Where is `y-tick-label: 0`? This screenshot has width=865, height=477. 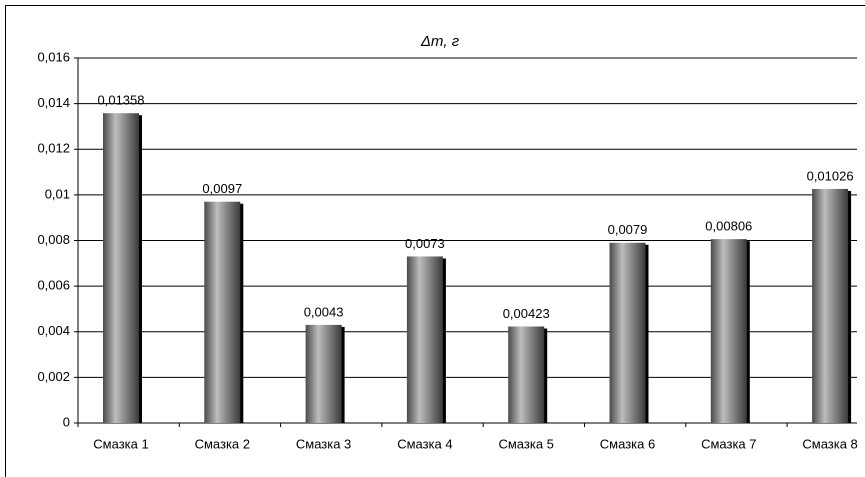
y-tick-label: 0 is located at coordinates (66, 421).